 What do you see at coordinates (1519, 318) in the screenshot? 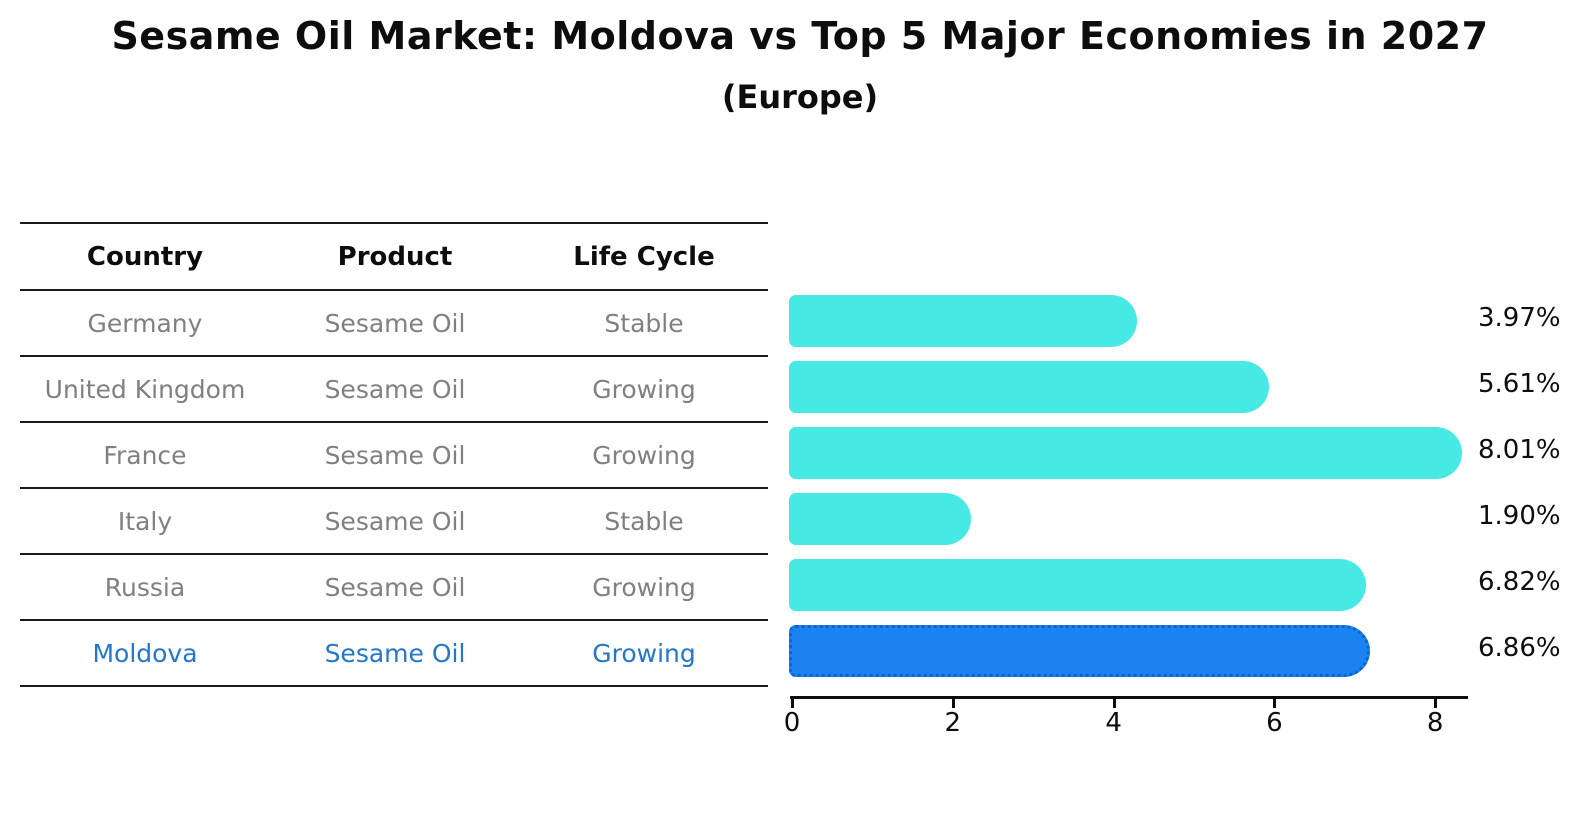
I see `value-label-germany: 3.97%` at bounding box center [1519, 318].